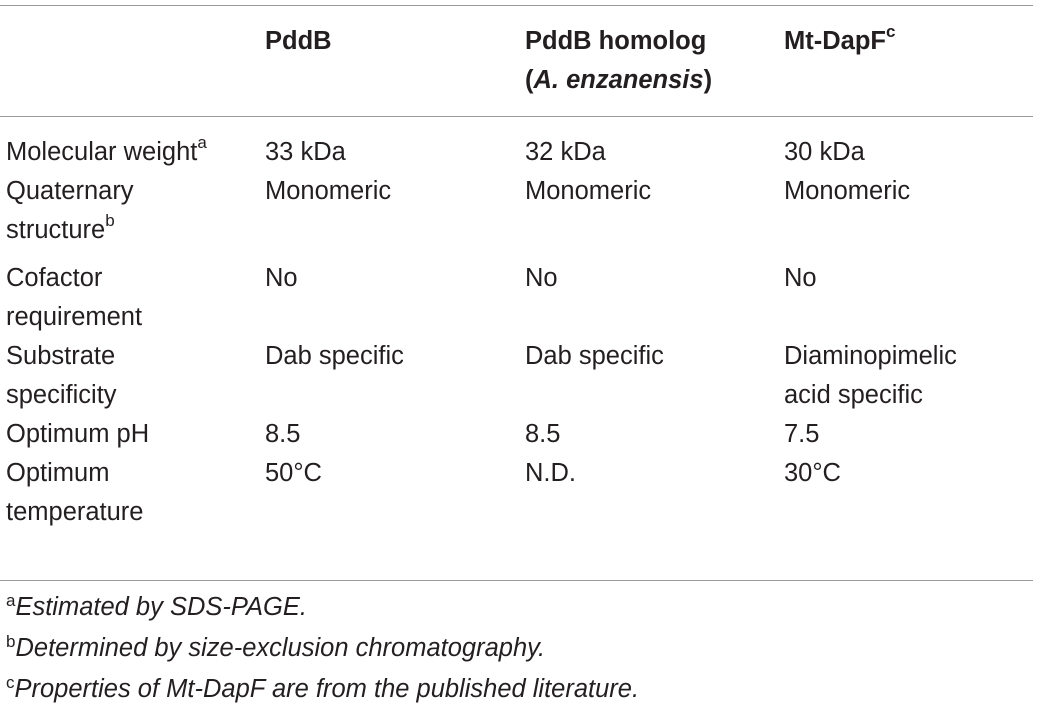  What do you see at coordinates (618, 80) in the screenshot?
I see `header-homolog-species: A. enzanensis` at bounding box center [618, 80].